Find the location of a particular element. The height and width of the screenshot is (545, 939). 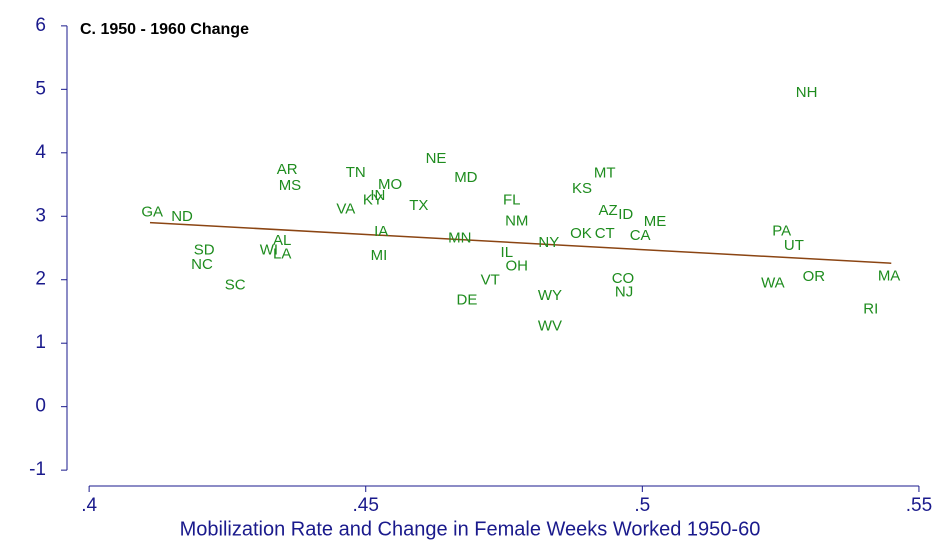

point-label: MI is located at coordinates (379, 255).